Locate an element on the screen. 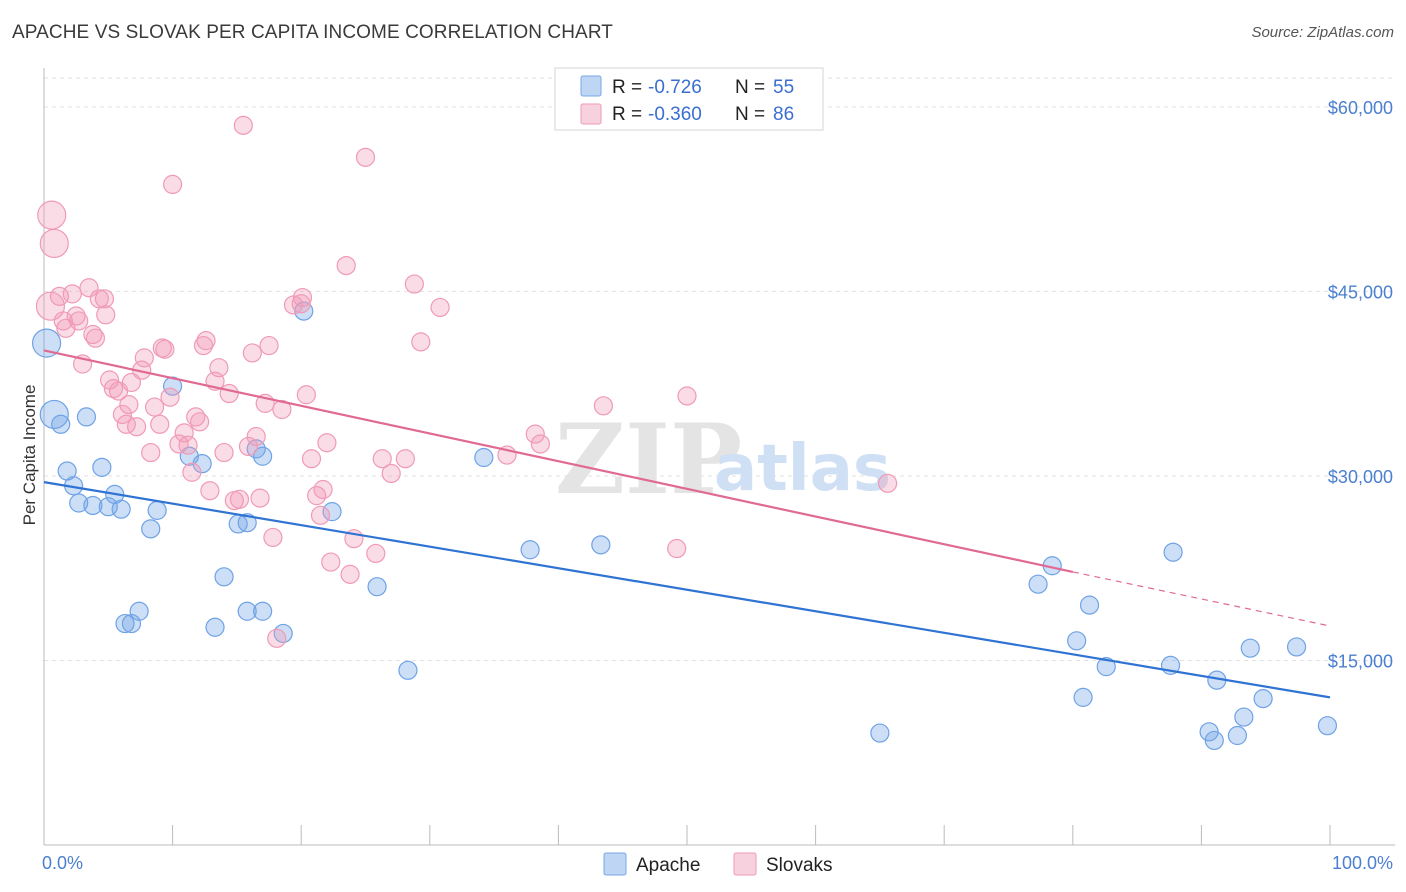  legend: R = -0.726 N = 55 R = -0.360 N = 86 is located at coordinates (689, 99).